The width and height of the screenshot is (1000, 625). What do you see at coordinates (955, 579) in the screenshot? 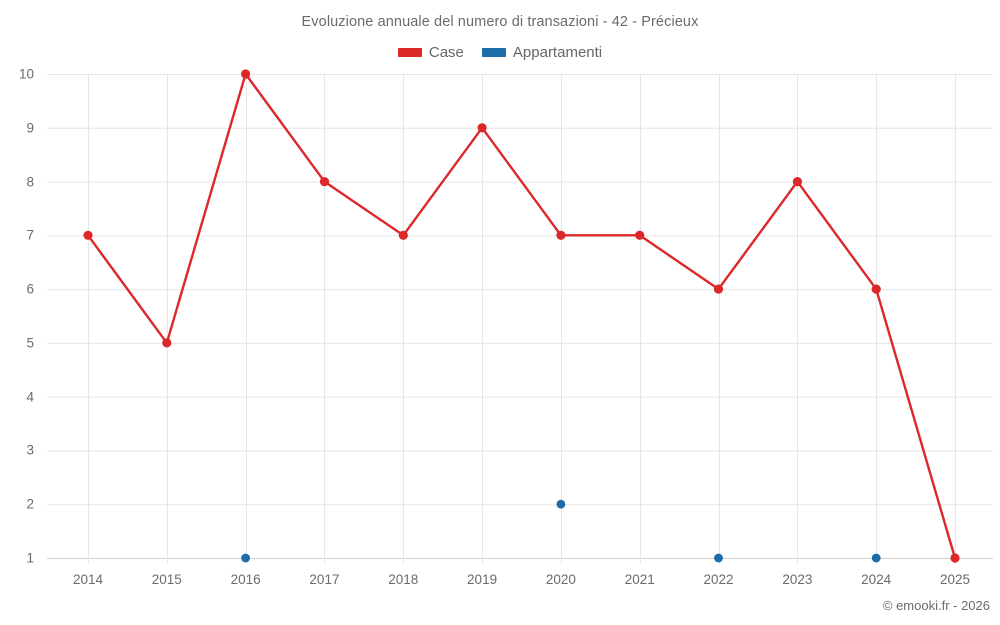
I see `x-axis-tick-label: 2025` at bounding box center [955, 579].